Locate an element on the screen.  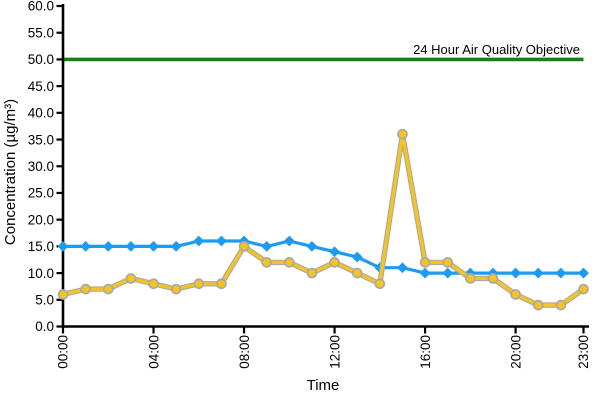
y-tick-label: 45.0 is located at coordinates (41, 86).